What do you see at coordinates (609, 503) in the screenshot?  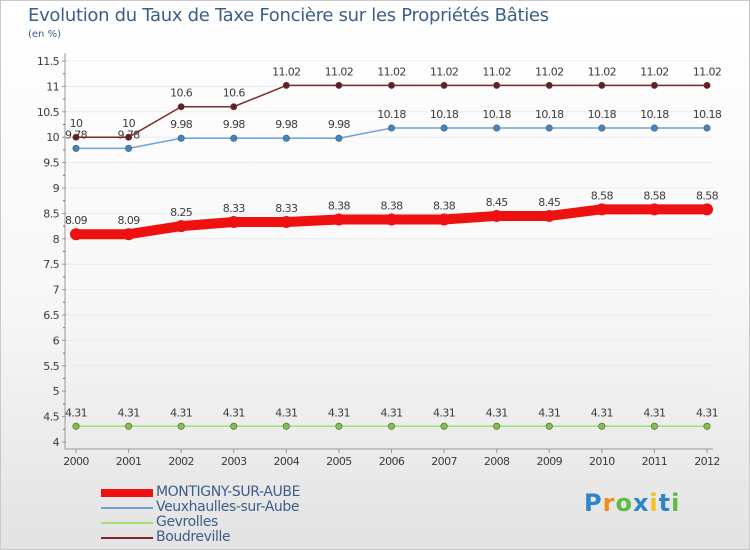 I see `logo-letter: r` at bounding box center [609, 503].